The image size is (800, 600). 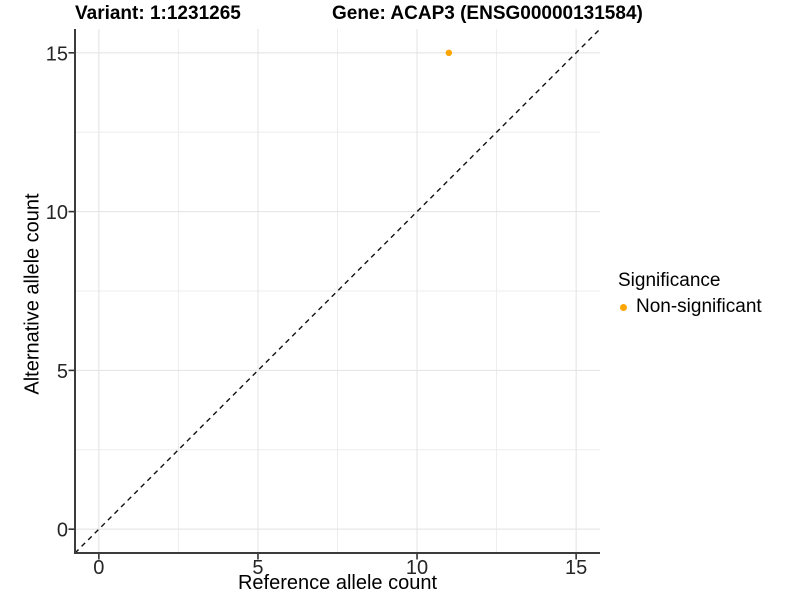 I want to click on x-tick-label: 5, so click(x=257, y=568).